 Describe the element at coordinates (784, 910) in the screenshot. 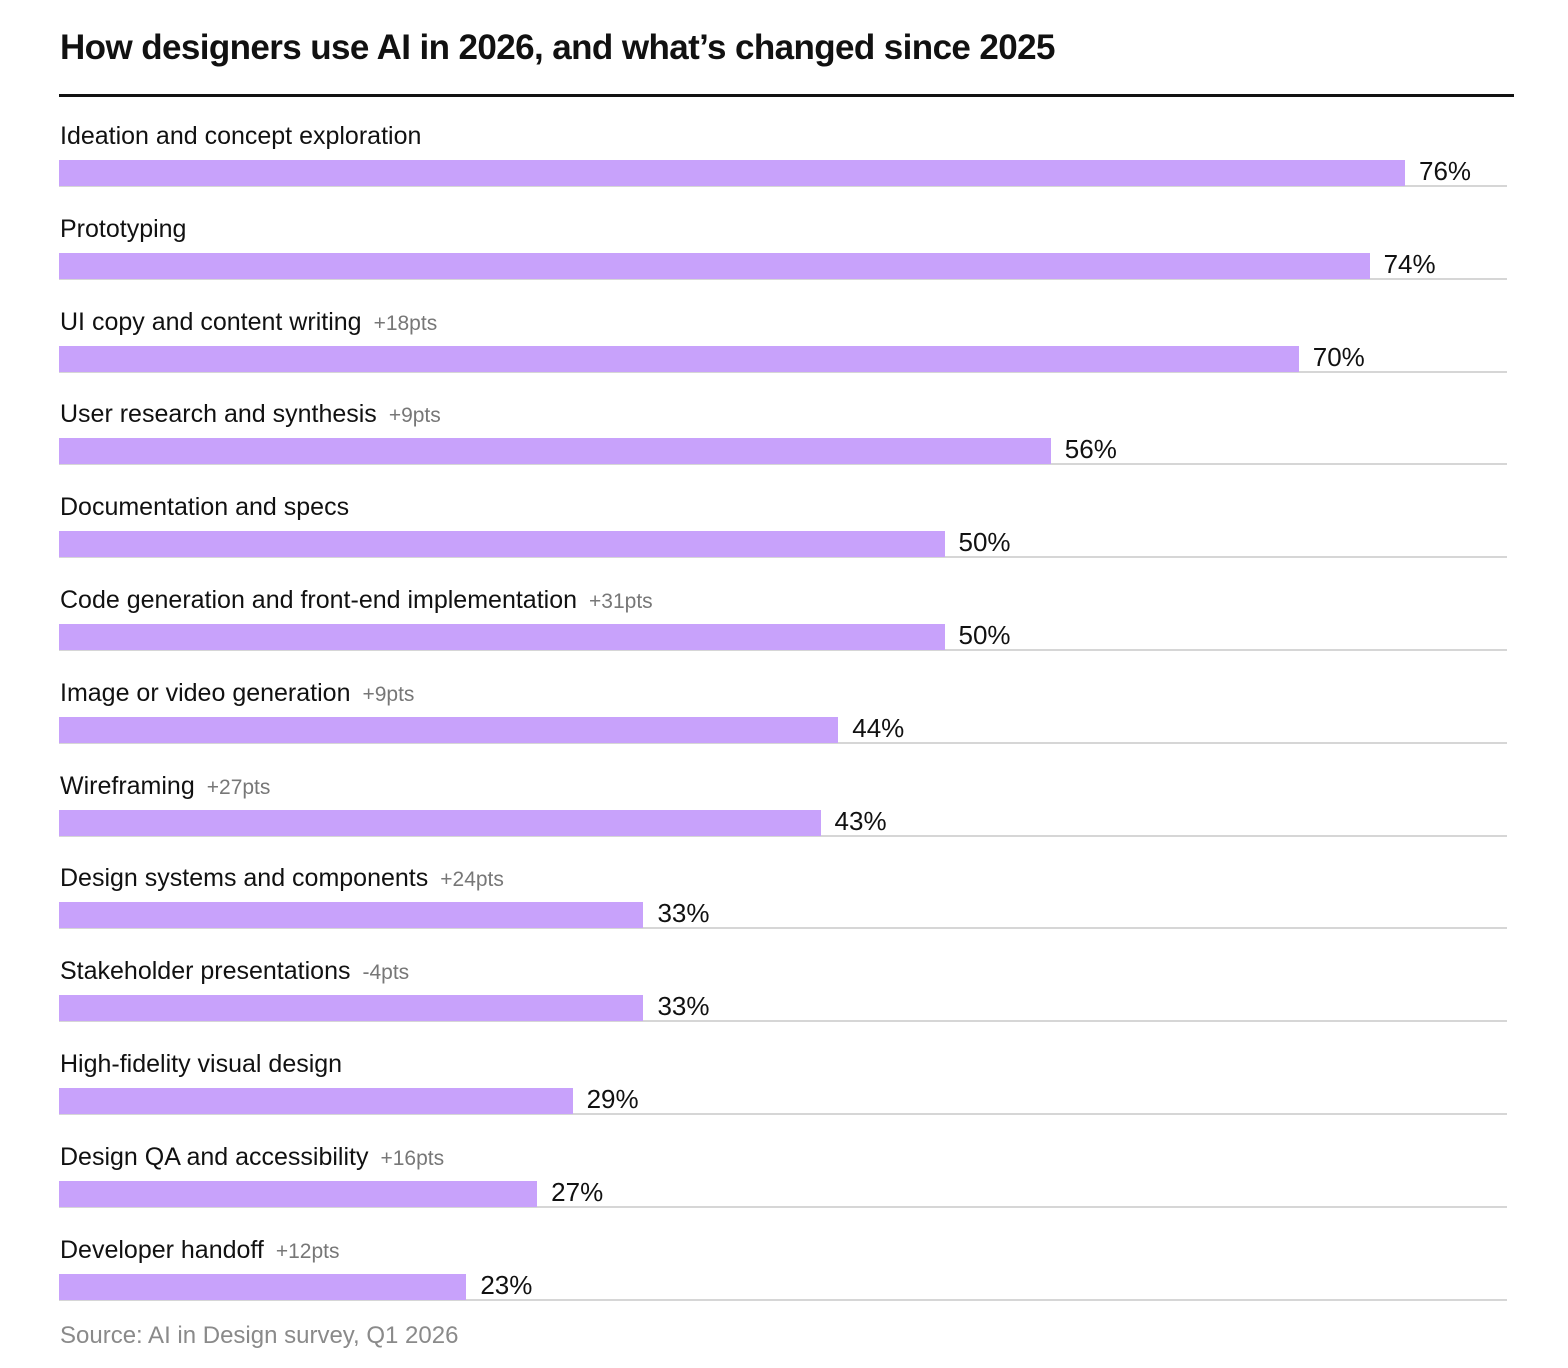

I see `chart-row: Design systems and components +24pts 33%` at that location.